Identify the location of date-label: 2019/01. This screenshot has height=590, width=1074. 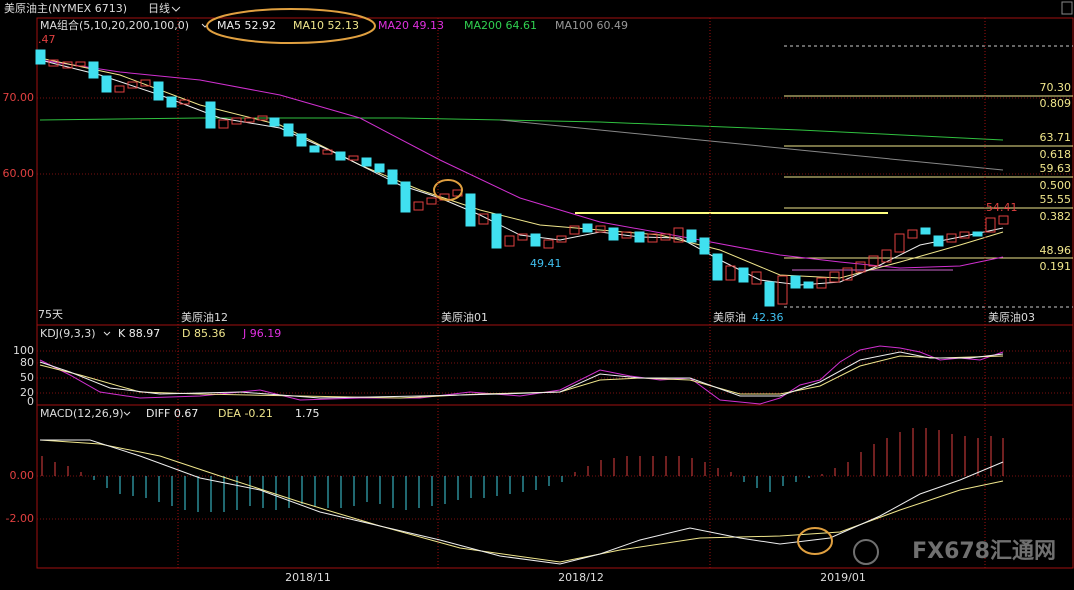
(843, 577).